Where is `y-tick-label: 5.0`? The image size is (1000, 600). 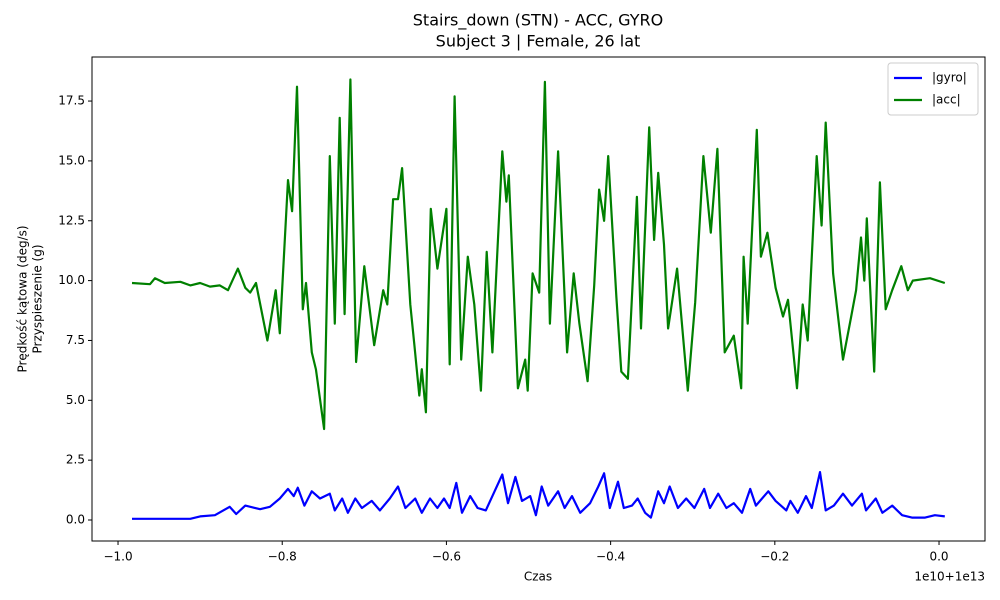 y-tick-label: 5.0 is located at coordinates (75, 400).